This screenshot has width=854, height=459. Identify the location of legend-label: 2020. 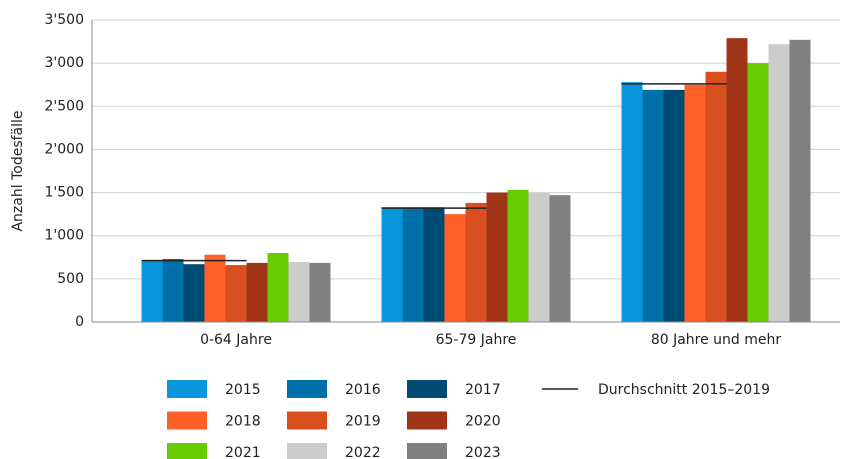
(483, 422).